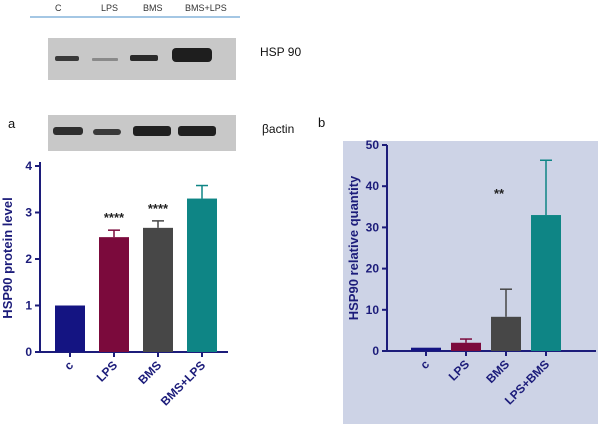  What do you see at coordinates (197, 131) in the screenshot?
I see `actin-band-bms-lps` at bounding box center [197, 131].